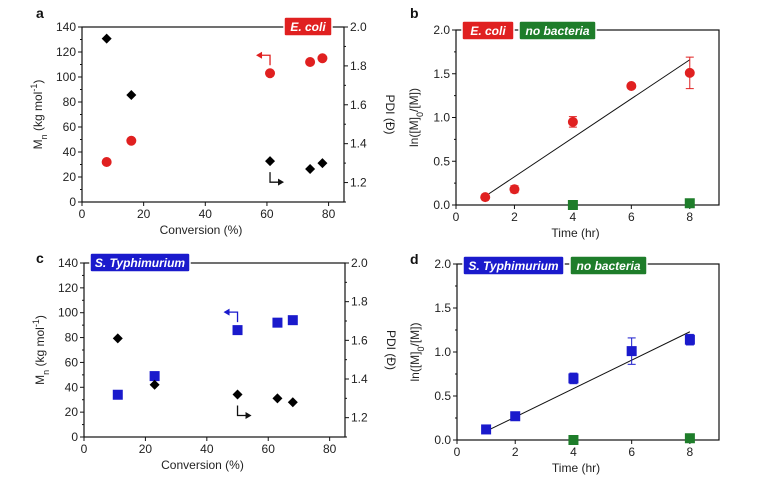 Image resolution: width=770 pixels, height=493 pixels. I want to click on y-tick-label: 2.0, so click(442, 264).